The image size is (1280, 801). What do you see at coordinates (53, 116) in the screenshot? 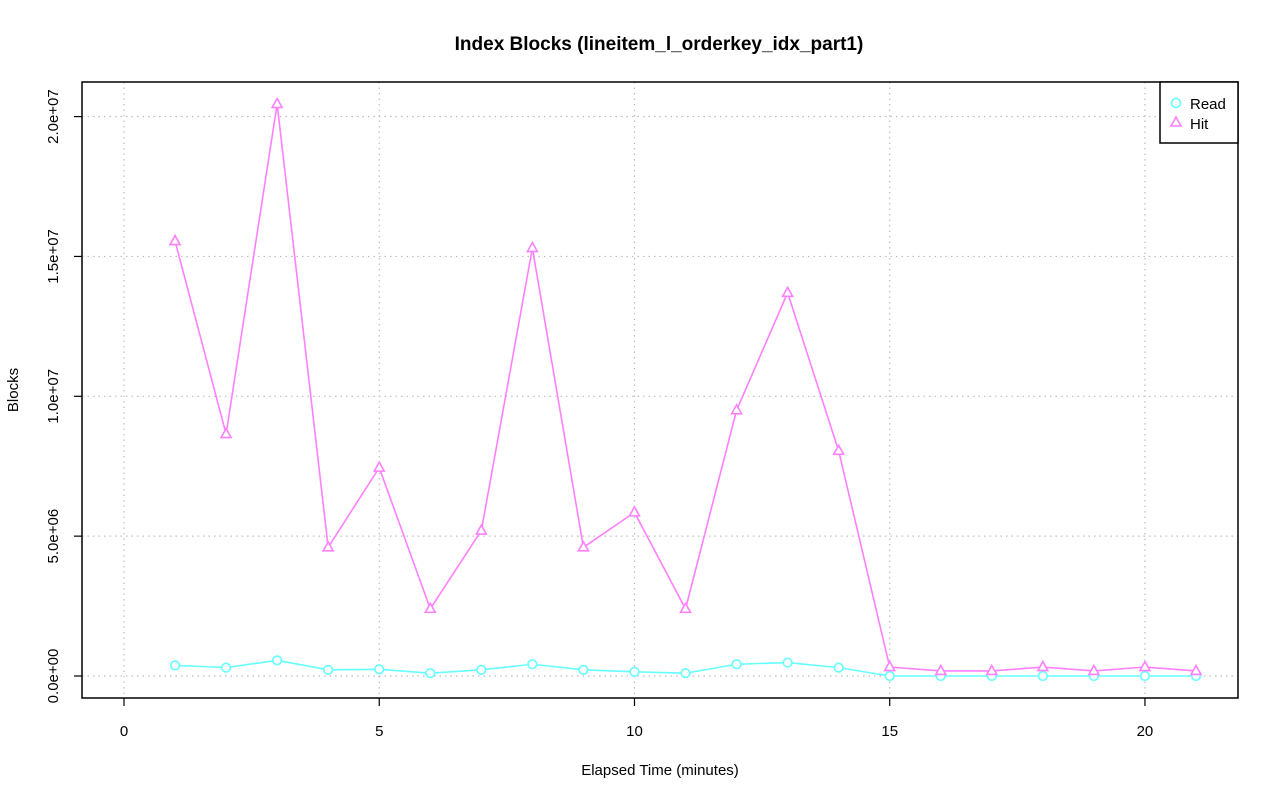
I see `y-tick-label: 2.0e+07` at bounding box center [53, 116].